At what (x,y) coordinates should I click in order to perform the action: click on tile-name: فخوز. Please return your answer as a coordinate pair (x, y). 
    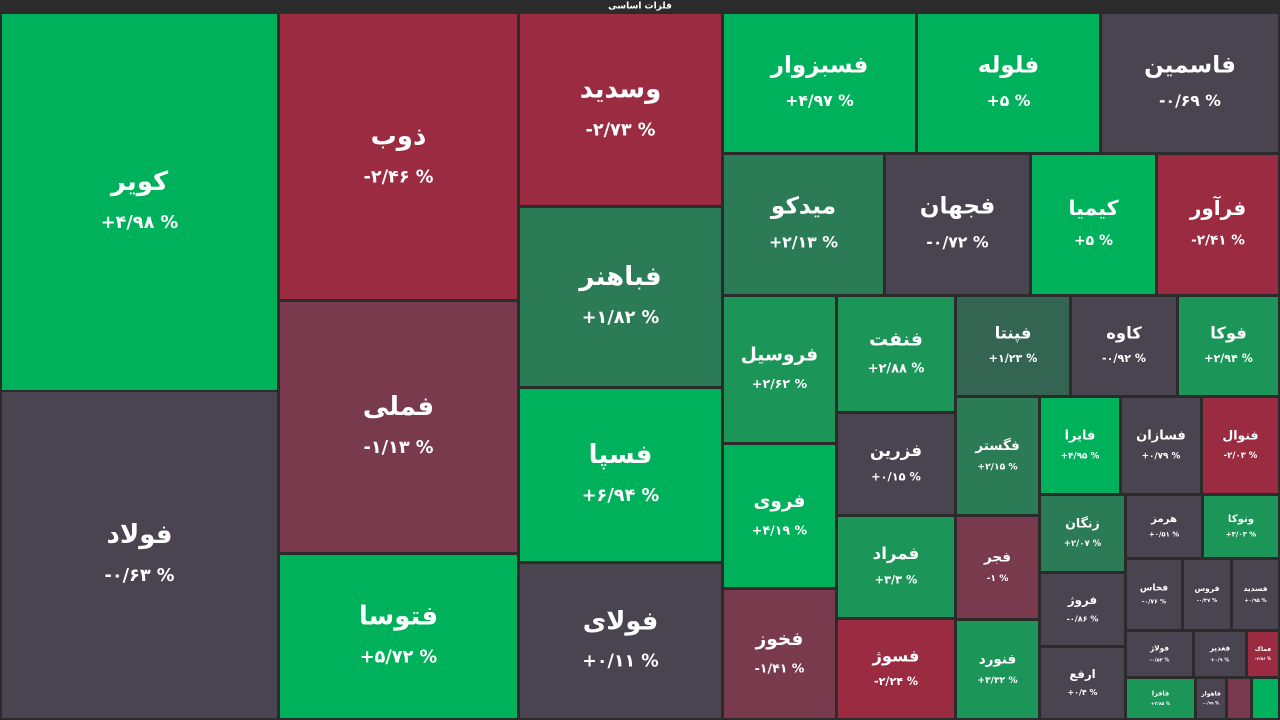
    Looking at the image, I should click on (779, 639).